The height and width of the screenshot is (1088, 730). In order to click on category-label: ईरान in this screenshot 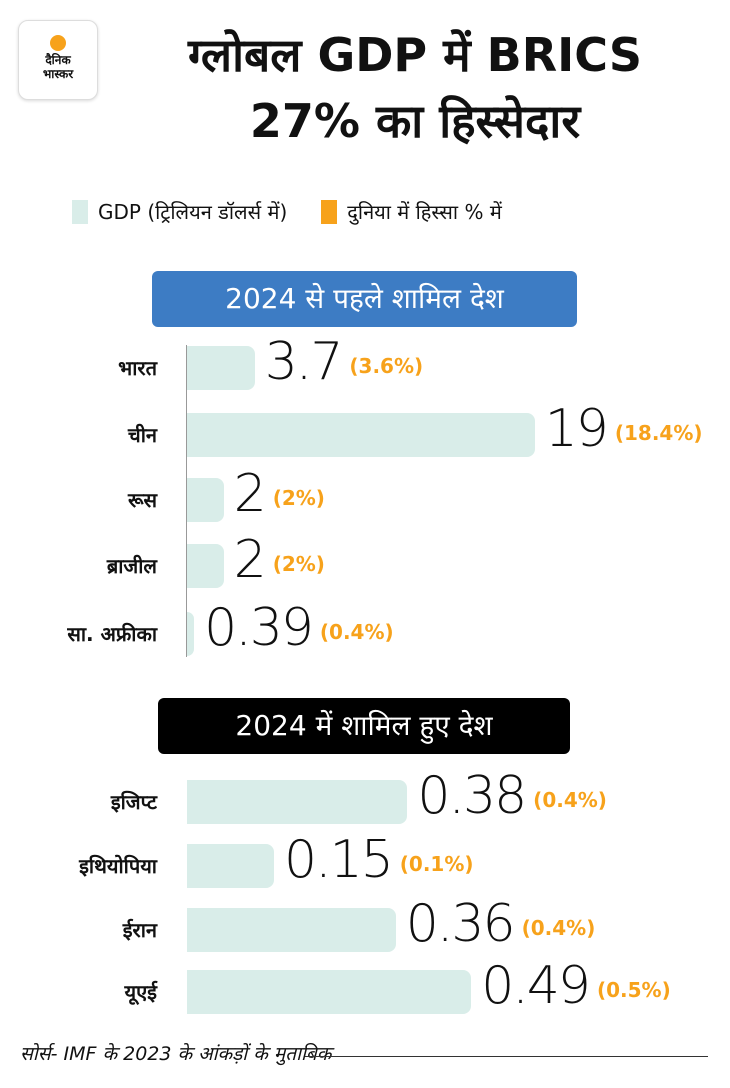, I will do `click(139, 930)`.